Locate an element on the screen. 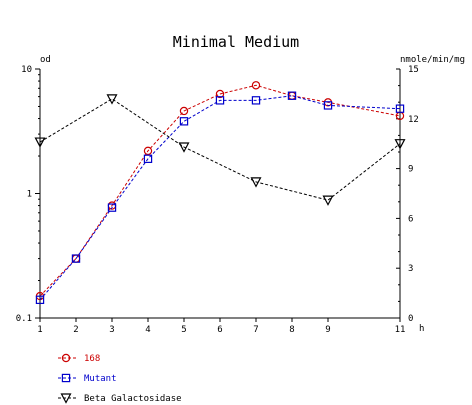  y-right-tick-label: 9 is located at coordinates (410, 170).